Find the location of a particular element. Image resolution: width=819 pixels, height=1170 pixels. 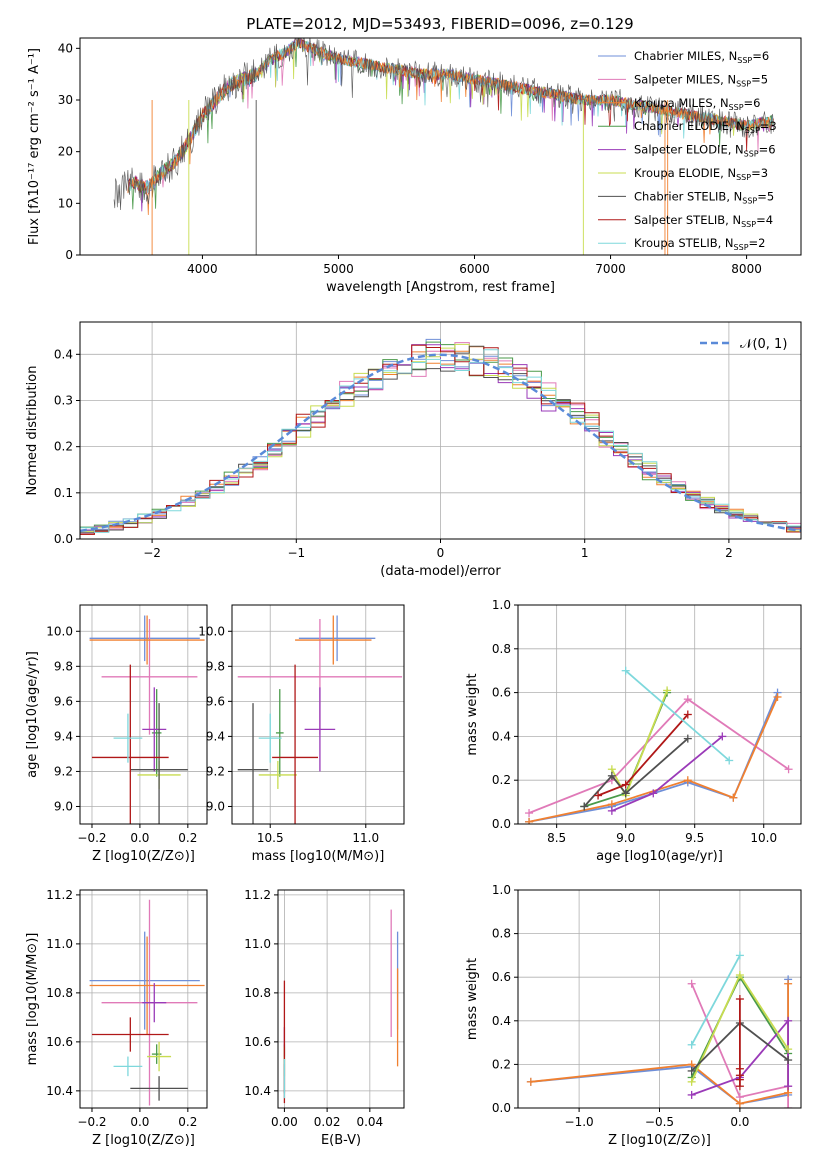

x-tick-label: 9.5 is located at coordinates (694, 838).